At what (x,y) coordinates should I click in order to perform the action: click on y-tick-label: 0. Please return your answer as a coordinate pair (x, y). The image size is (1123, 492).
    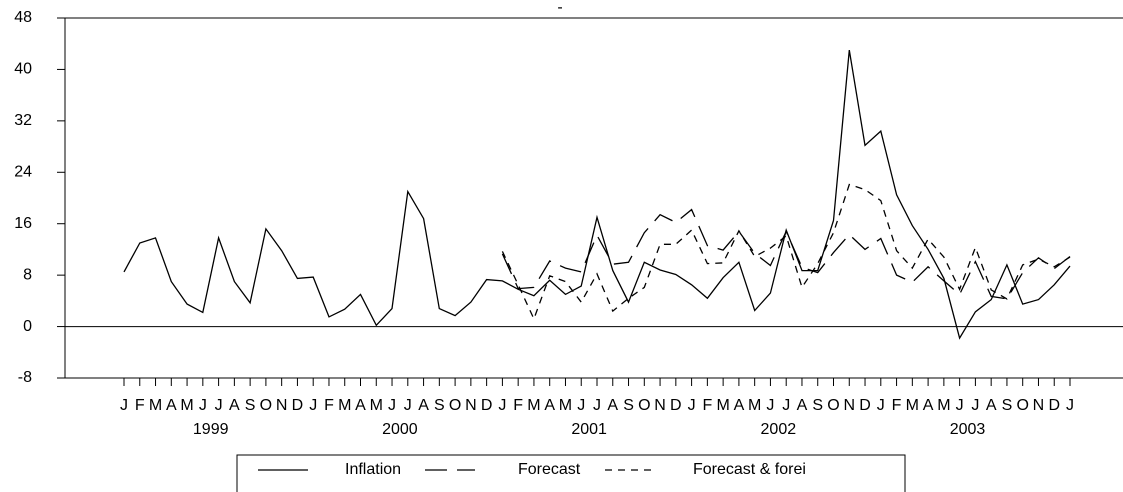
    Looking at the image, I should click on (27, 326).